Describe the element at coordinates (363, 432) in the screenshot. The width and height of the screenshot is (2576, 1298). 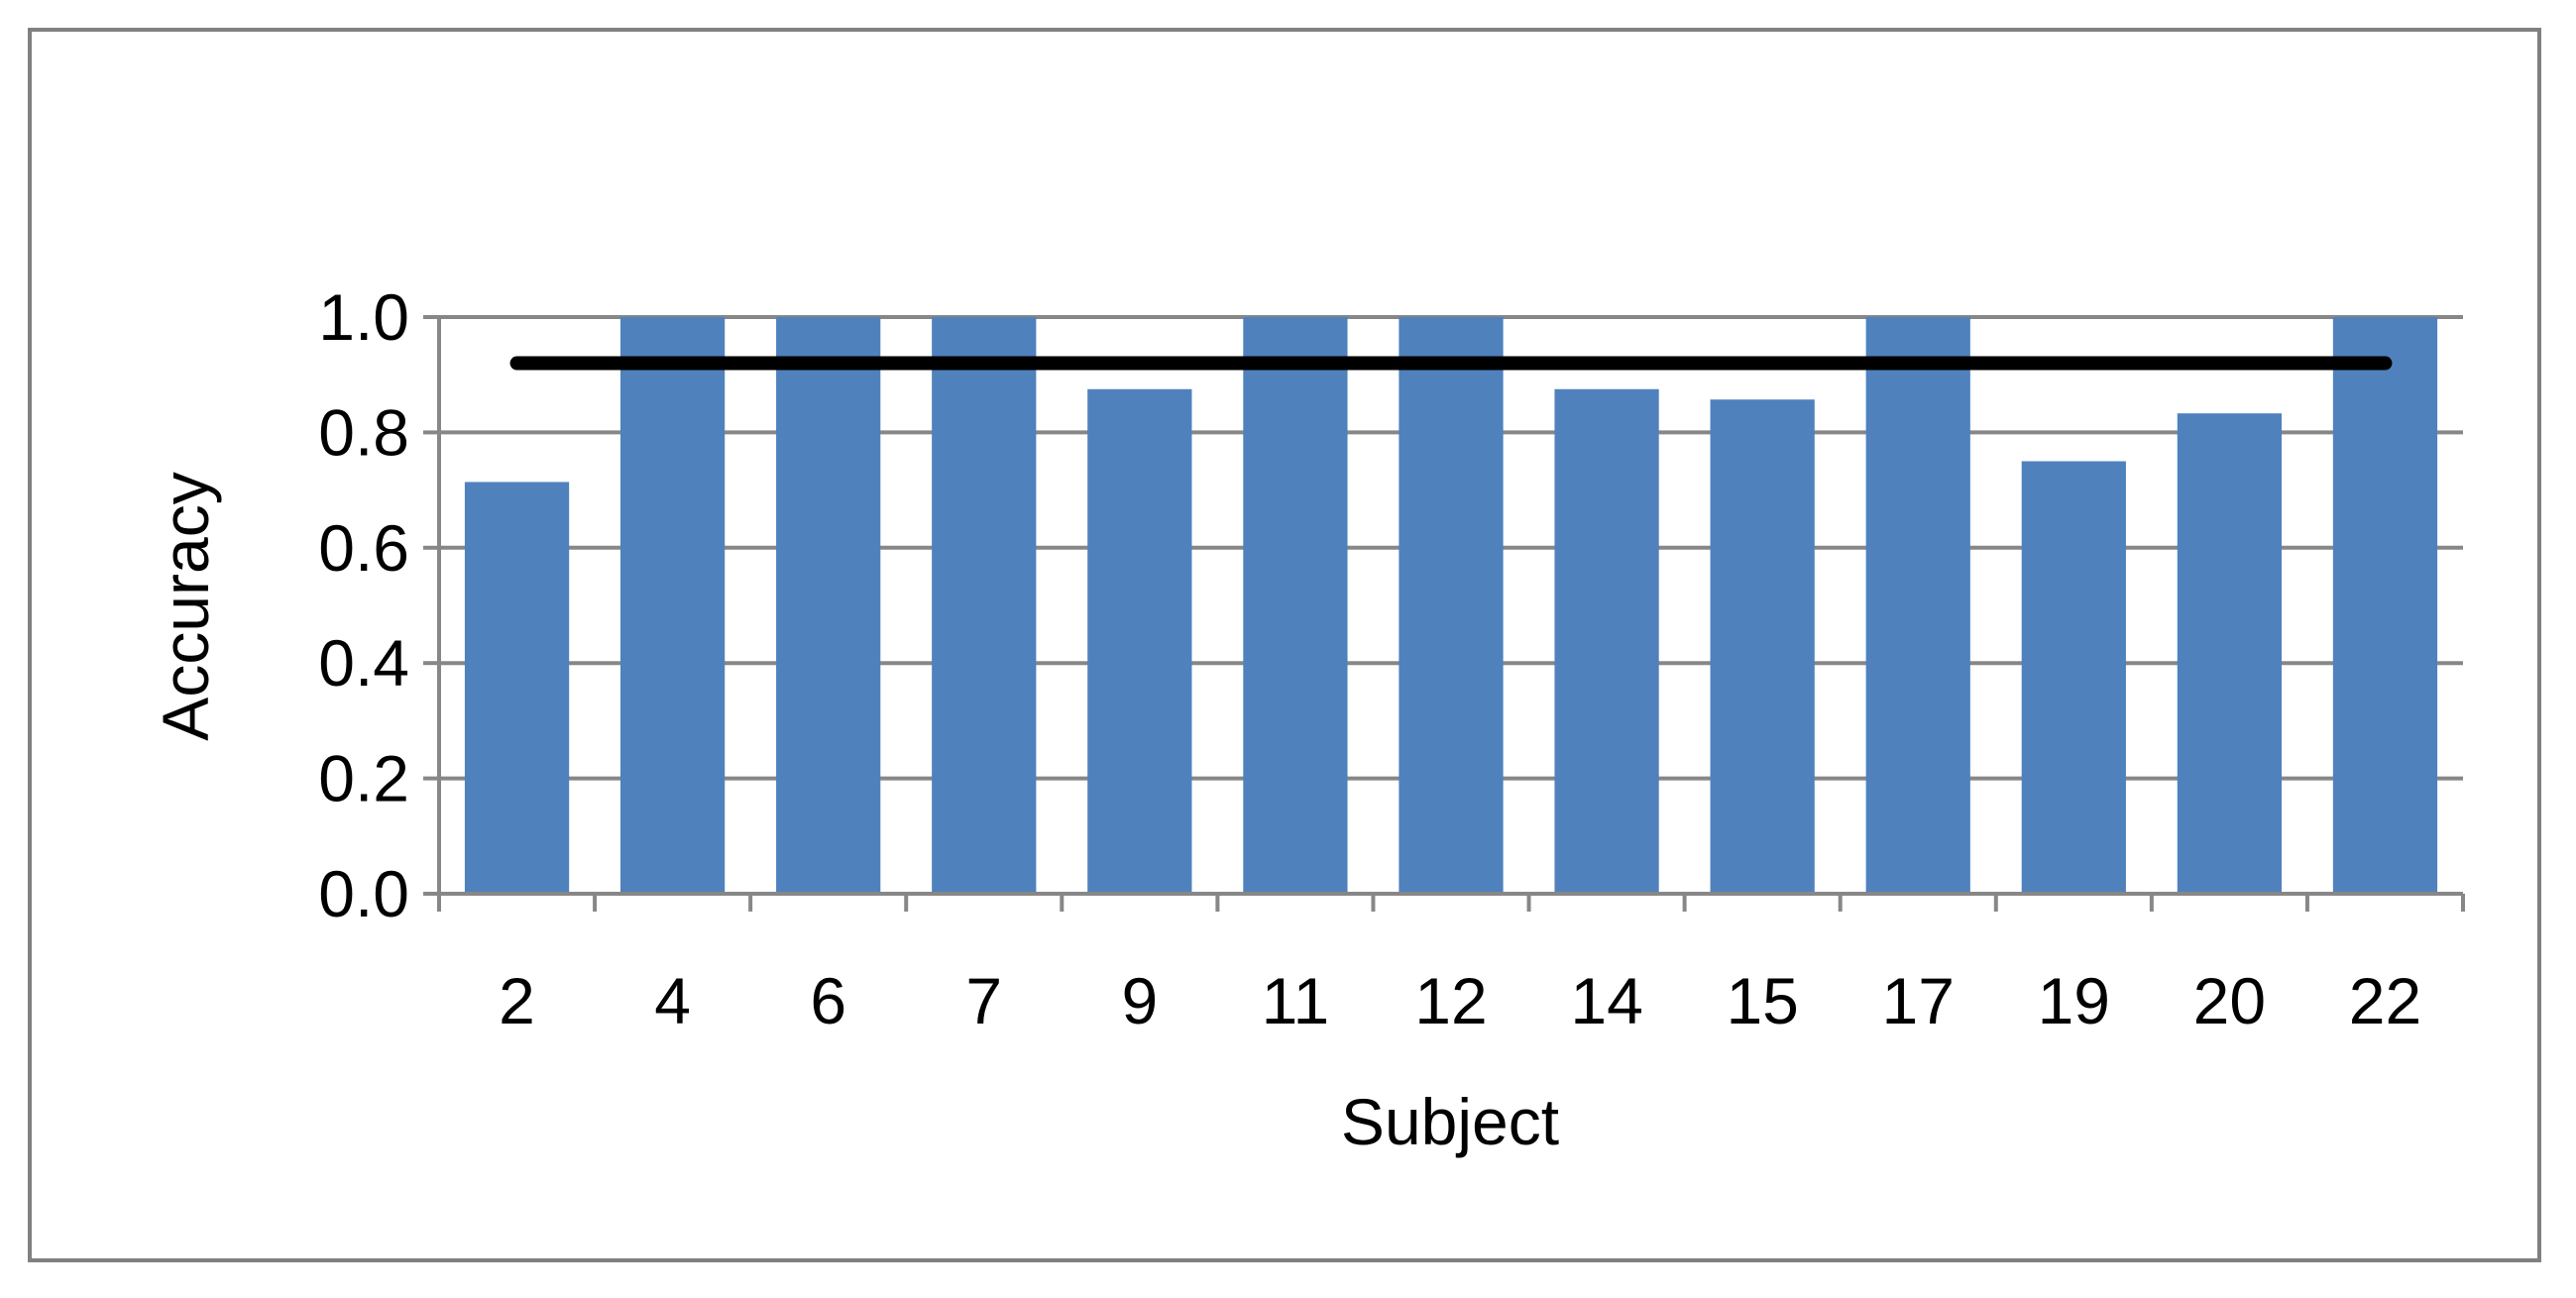
I see `y-tick-label: 0.8` at that location.